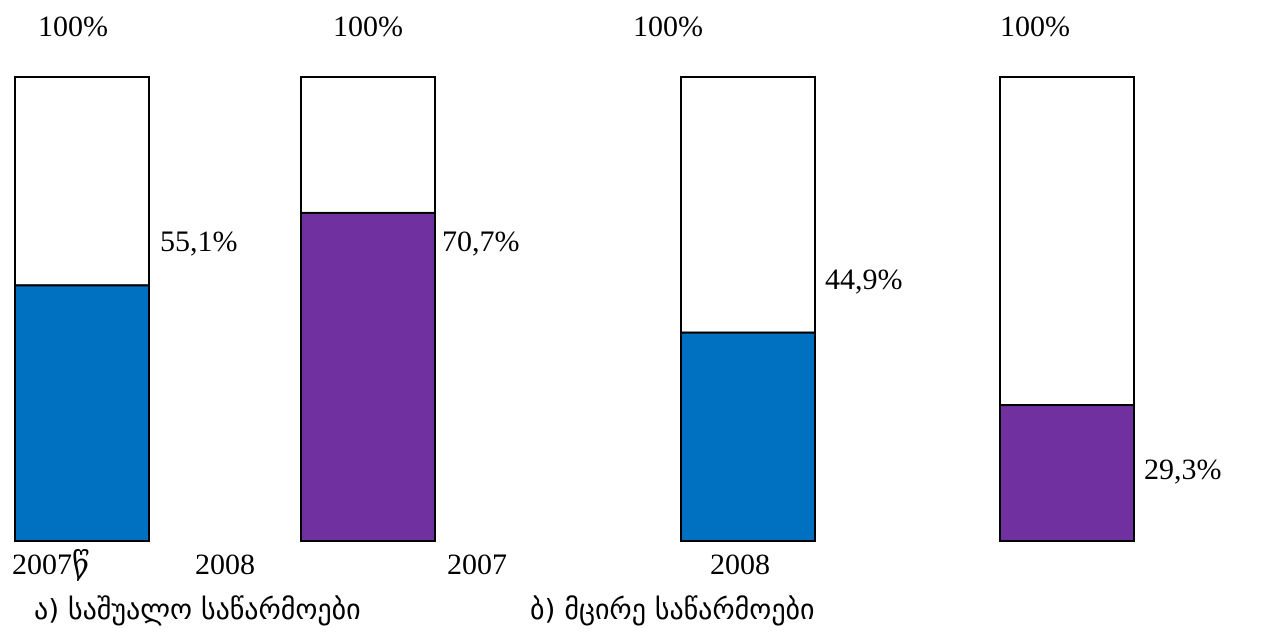 Image resolution: width=1262 pixels, height=639 pixels. I want to click on bar-3-total-label: 100%, so click(668, 26).